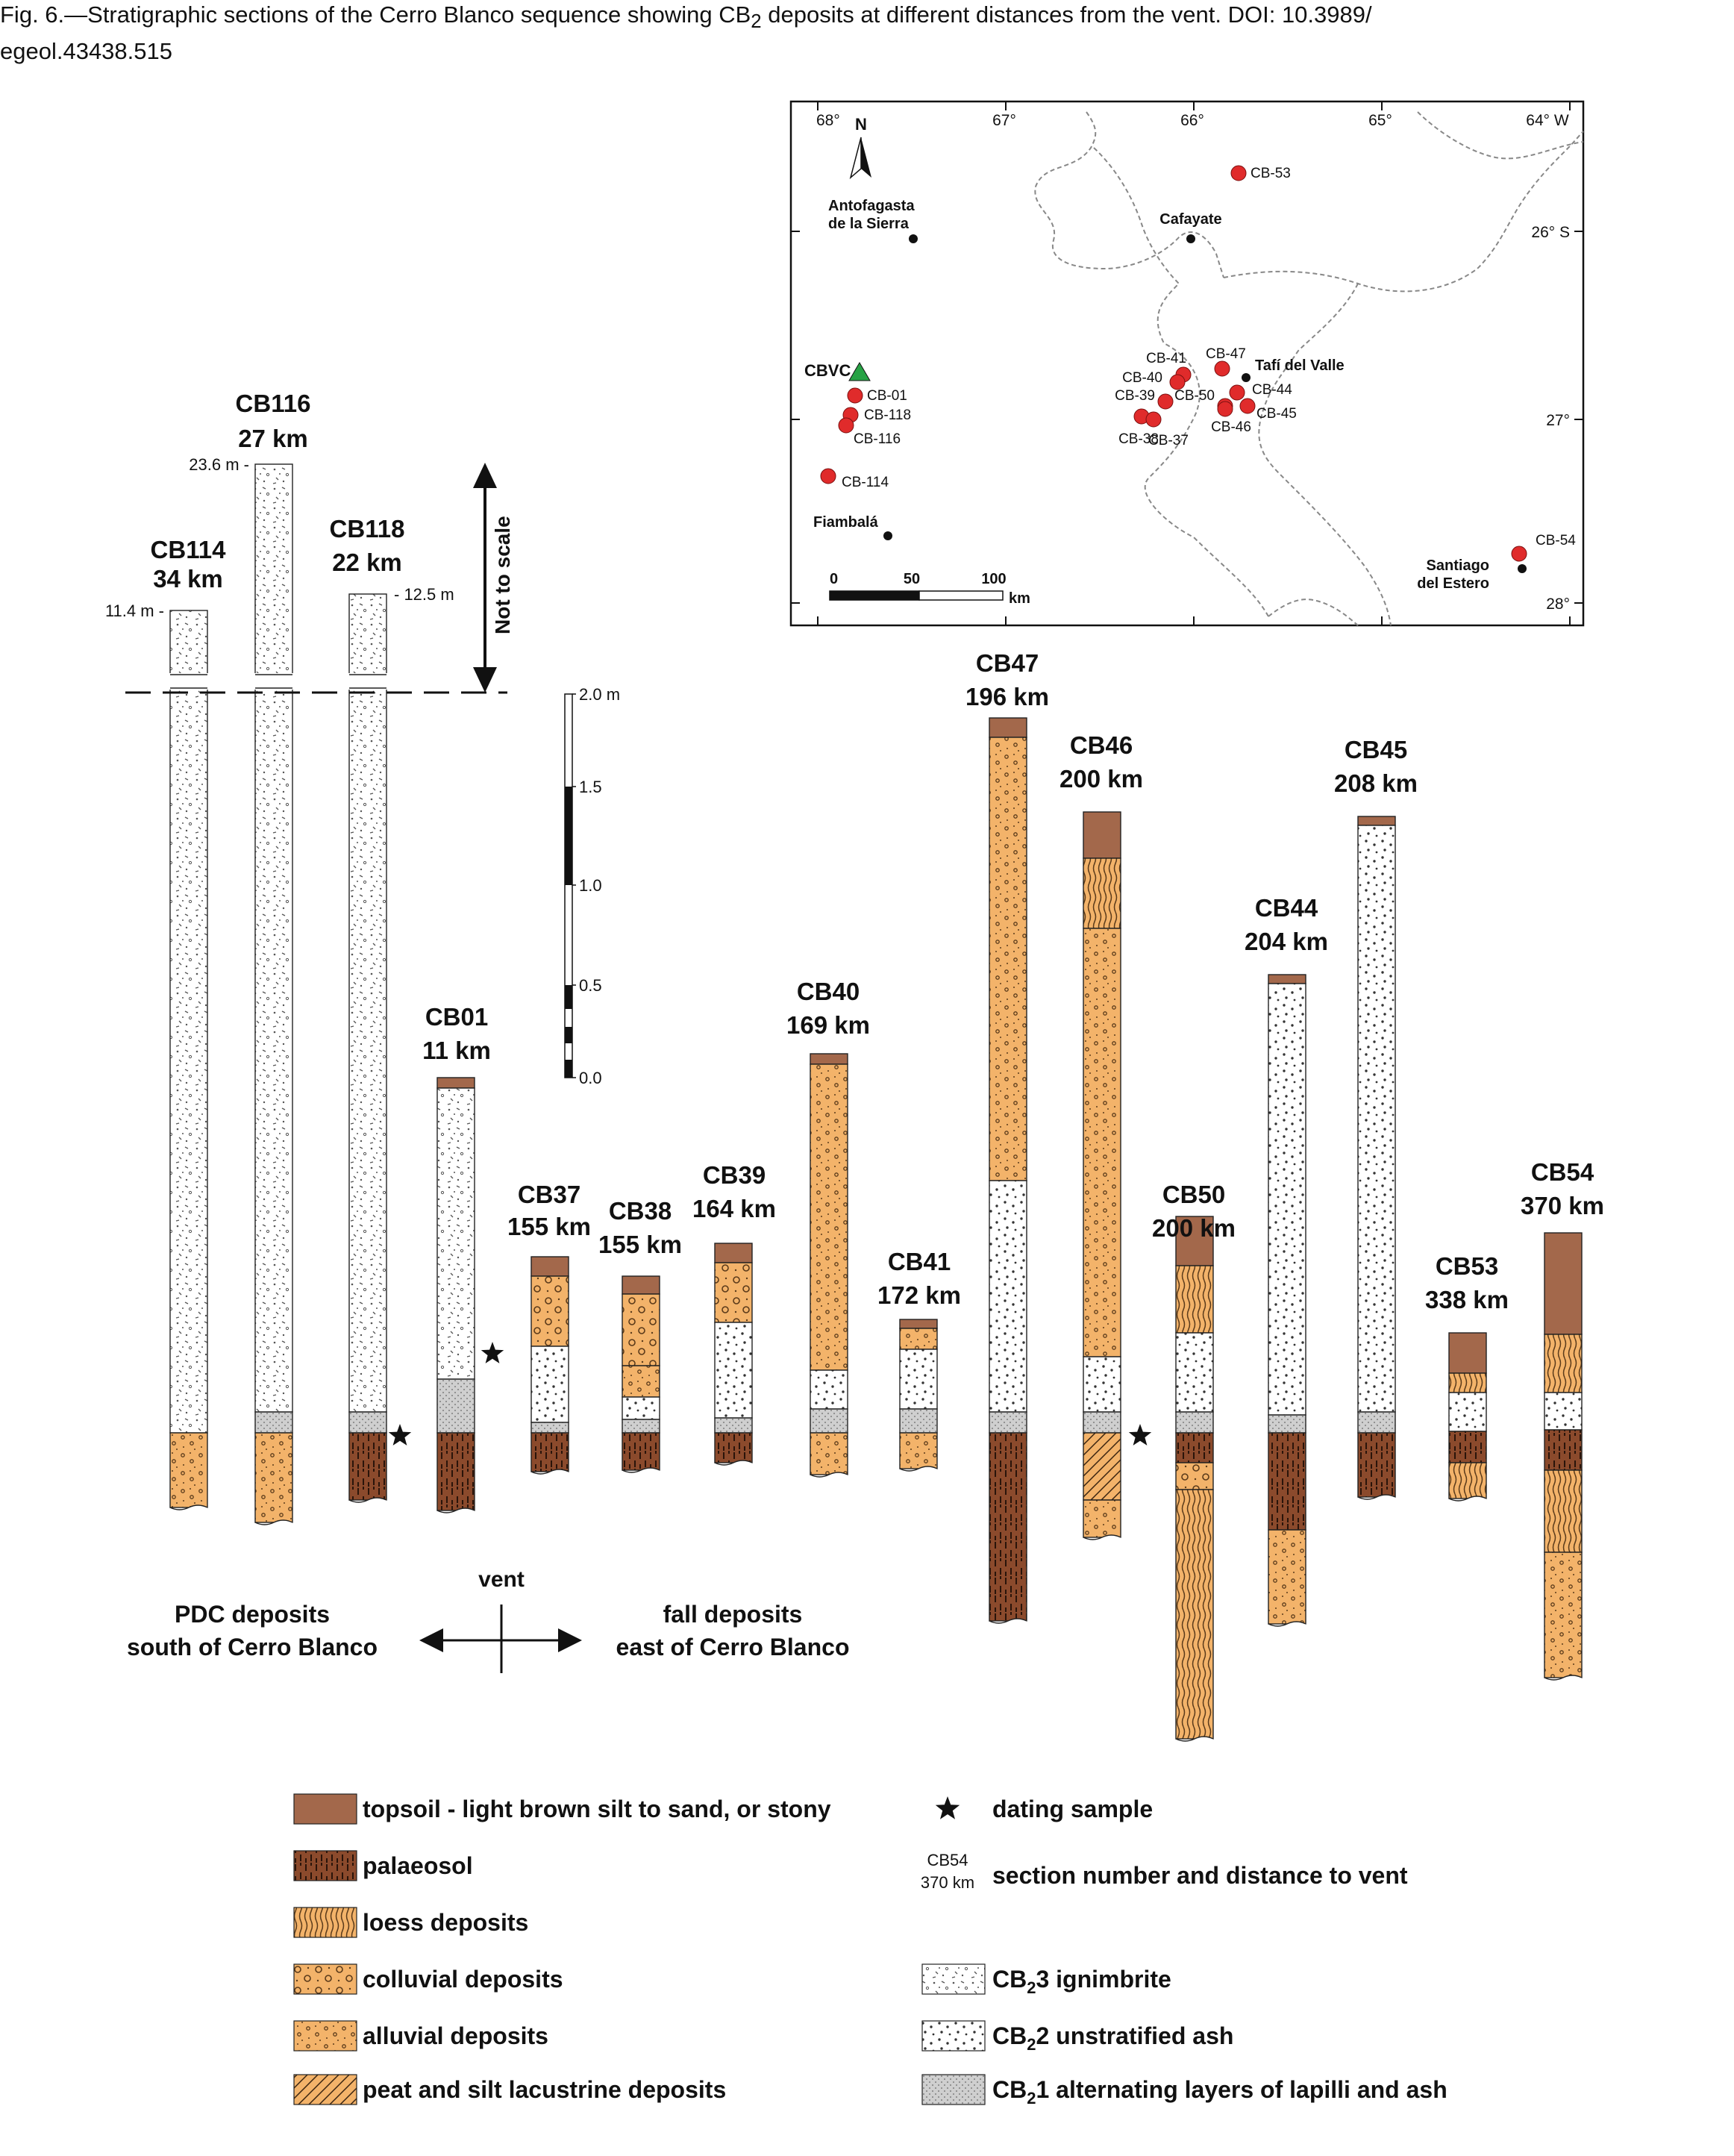  I want to click on top-depth-label: - 12.5 m, so click(424, 594).